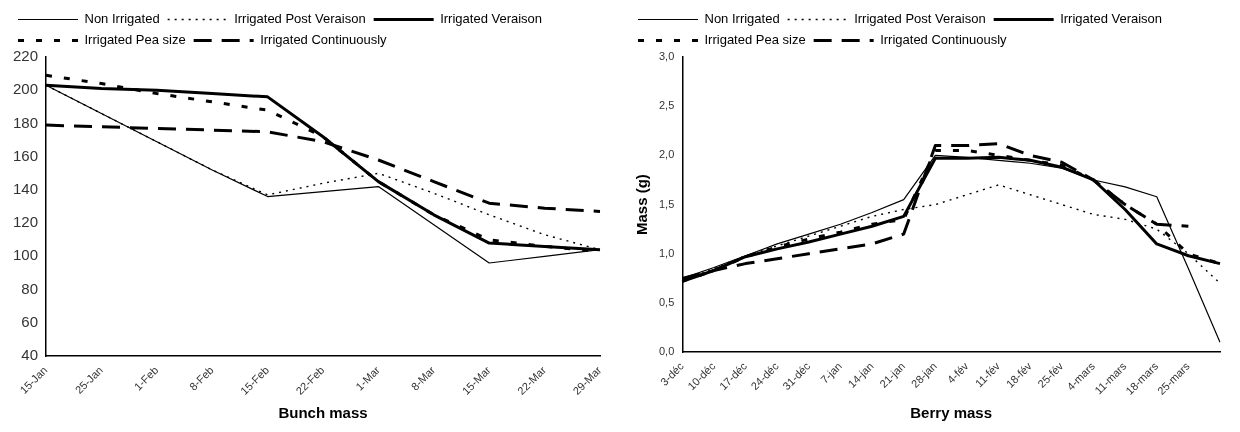 The image size is (1240, 432). Describe the element at coordinates (666, 203) in the screenshot. I see `y-tick-label: 1,5` at that location.